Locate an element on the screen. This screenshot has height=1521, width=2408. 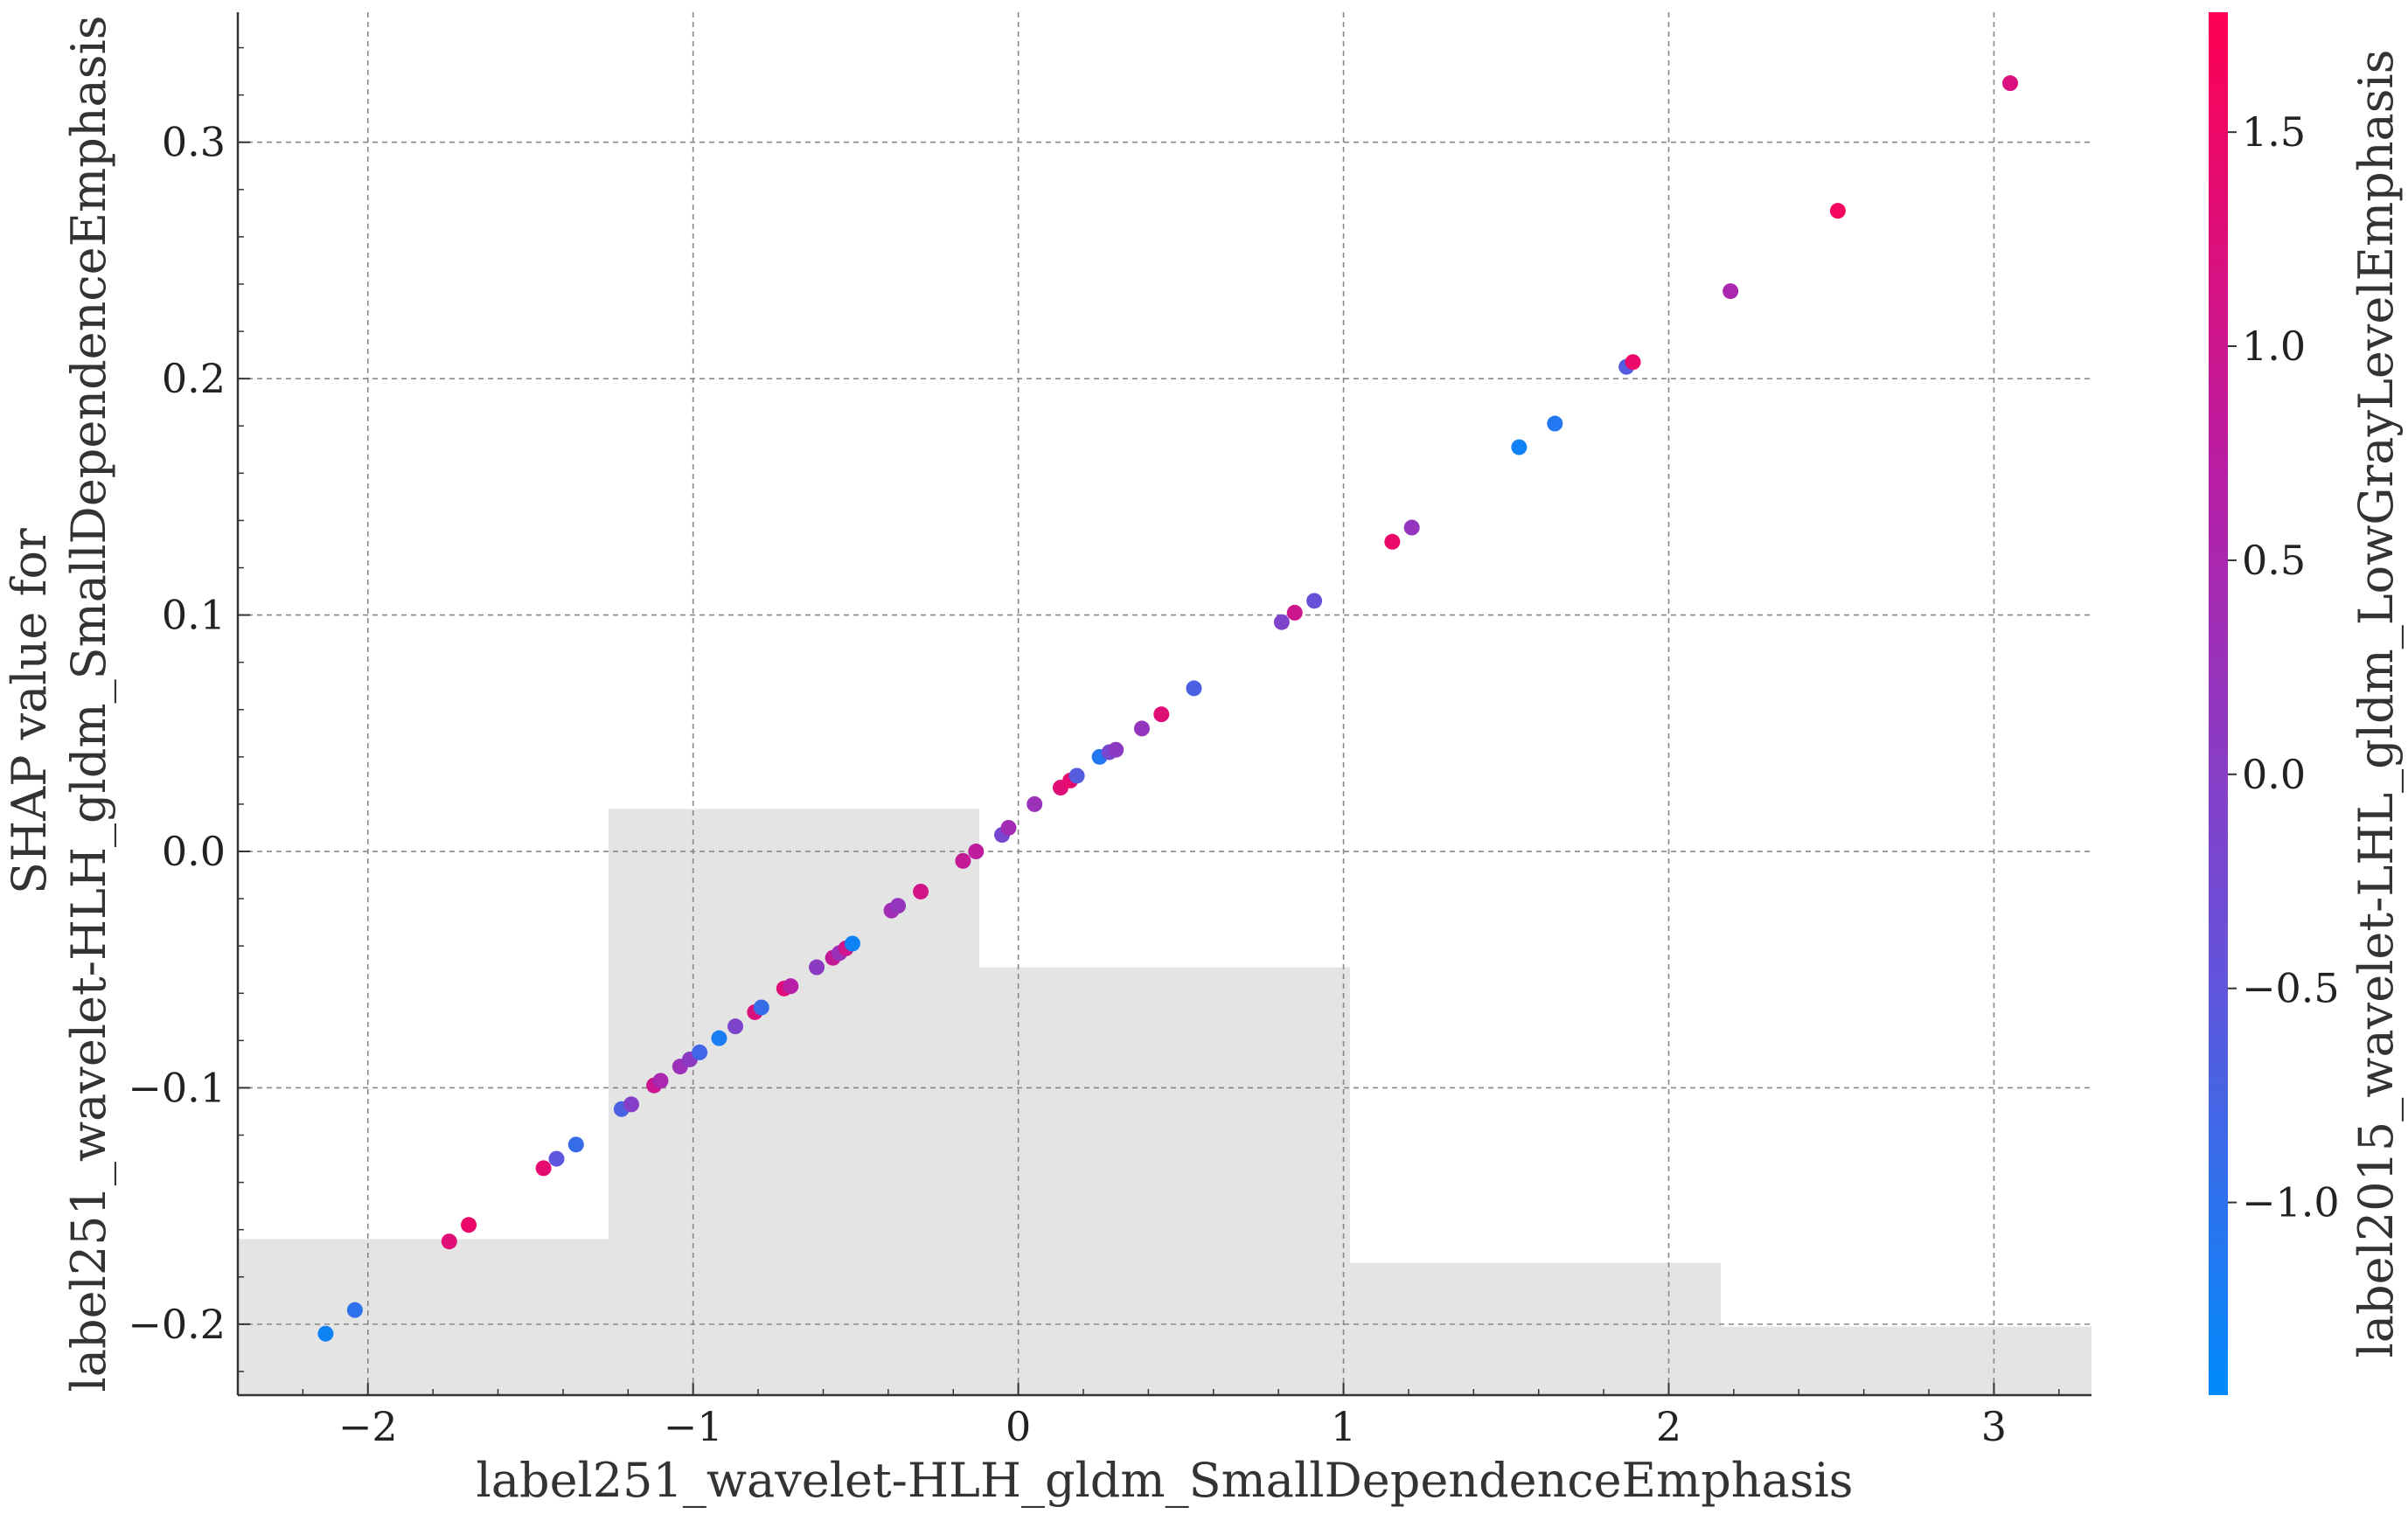
y-tick-label: 0.3 is located at coordinates (194, 143).